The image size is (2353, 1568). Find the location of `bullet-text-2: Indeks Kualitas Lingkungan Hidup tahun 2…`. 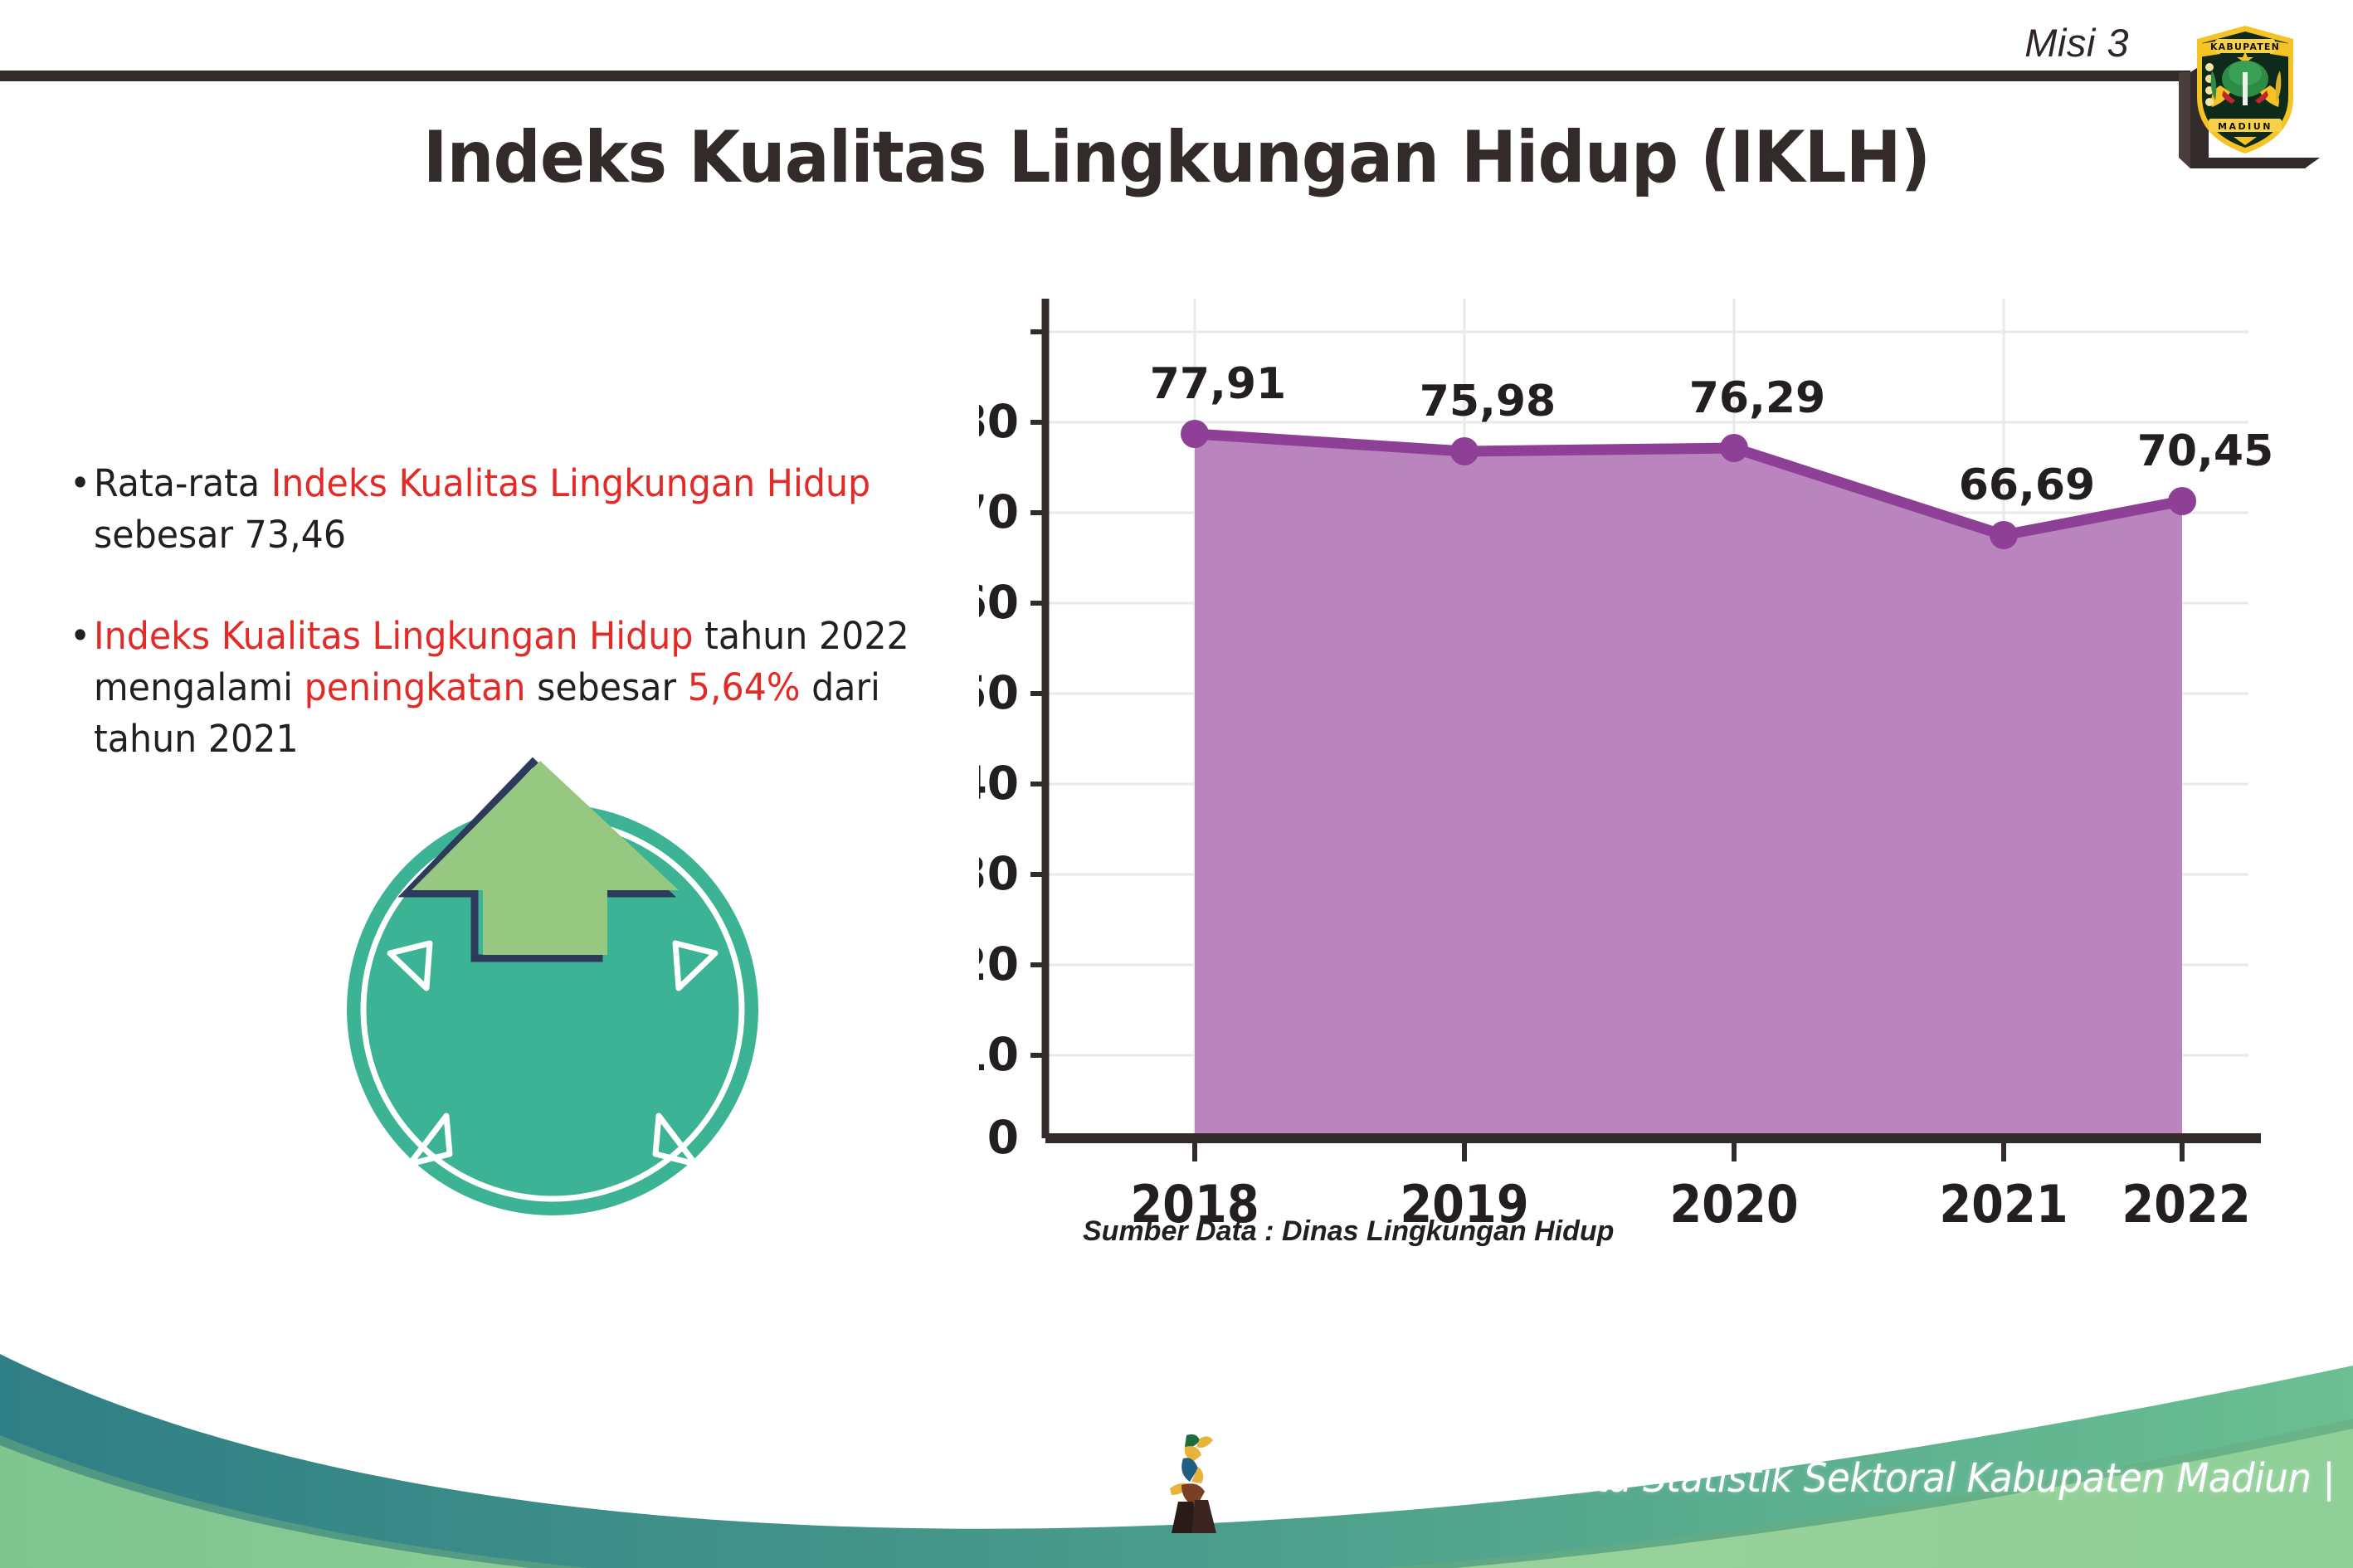

bullet-text-2: Indeks Kualitas Lingkungan Hidup tahun 2… is located at coordinates (511, 688).